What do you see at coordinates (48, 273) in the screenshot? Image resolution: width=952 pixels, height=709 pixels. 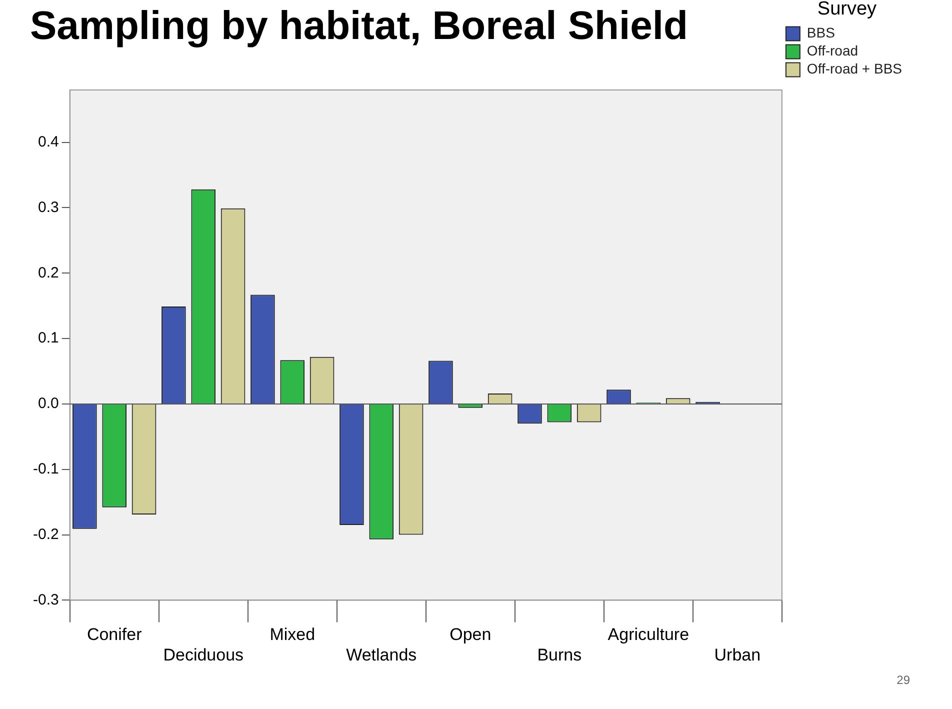 I see `y-tick-label: 0.2` at bounding box center [48, 273].